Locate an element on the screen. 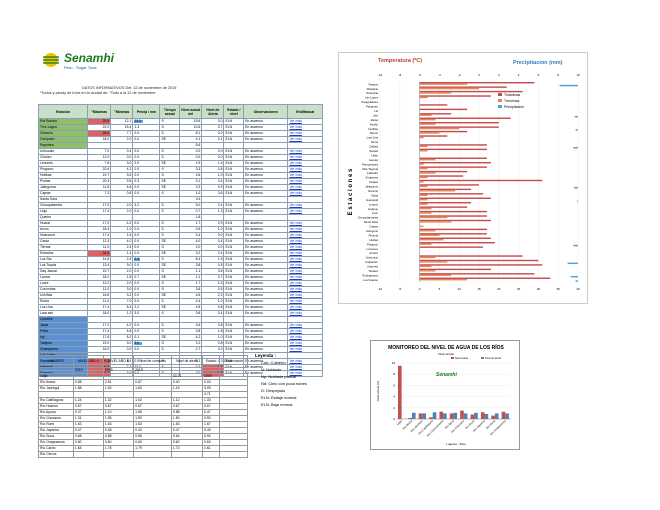 The width and height of the screenshot is (660, 510). category-label: Huriñas is located at coordinates (373, 129).